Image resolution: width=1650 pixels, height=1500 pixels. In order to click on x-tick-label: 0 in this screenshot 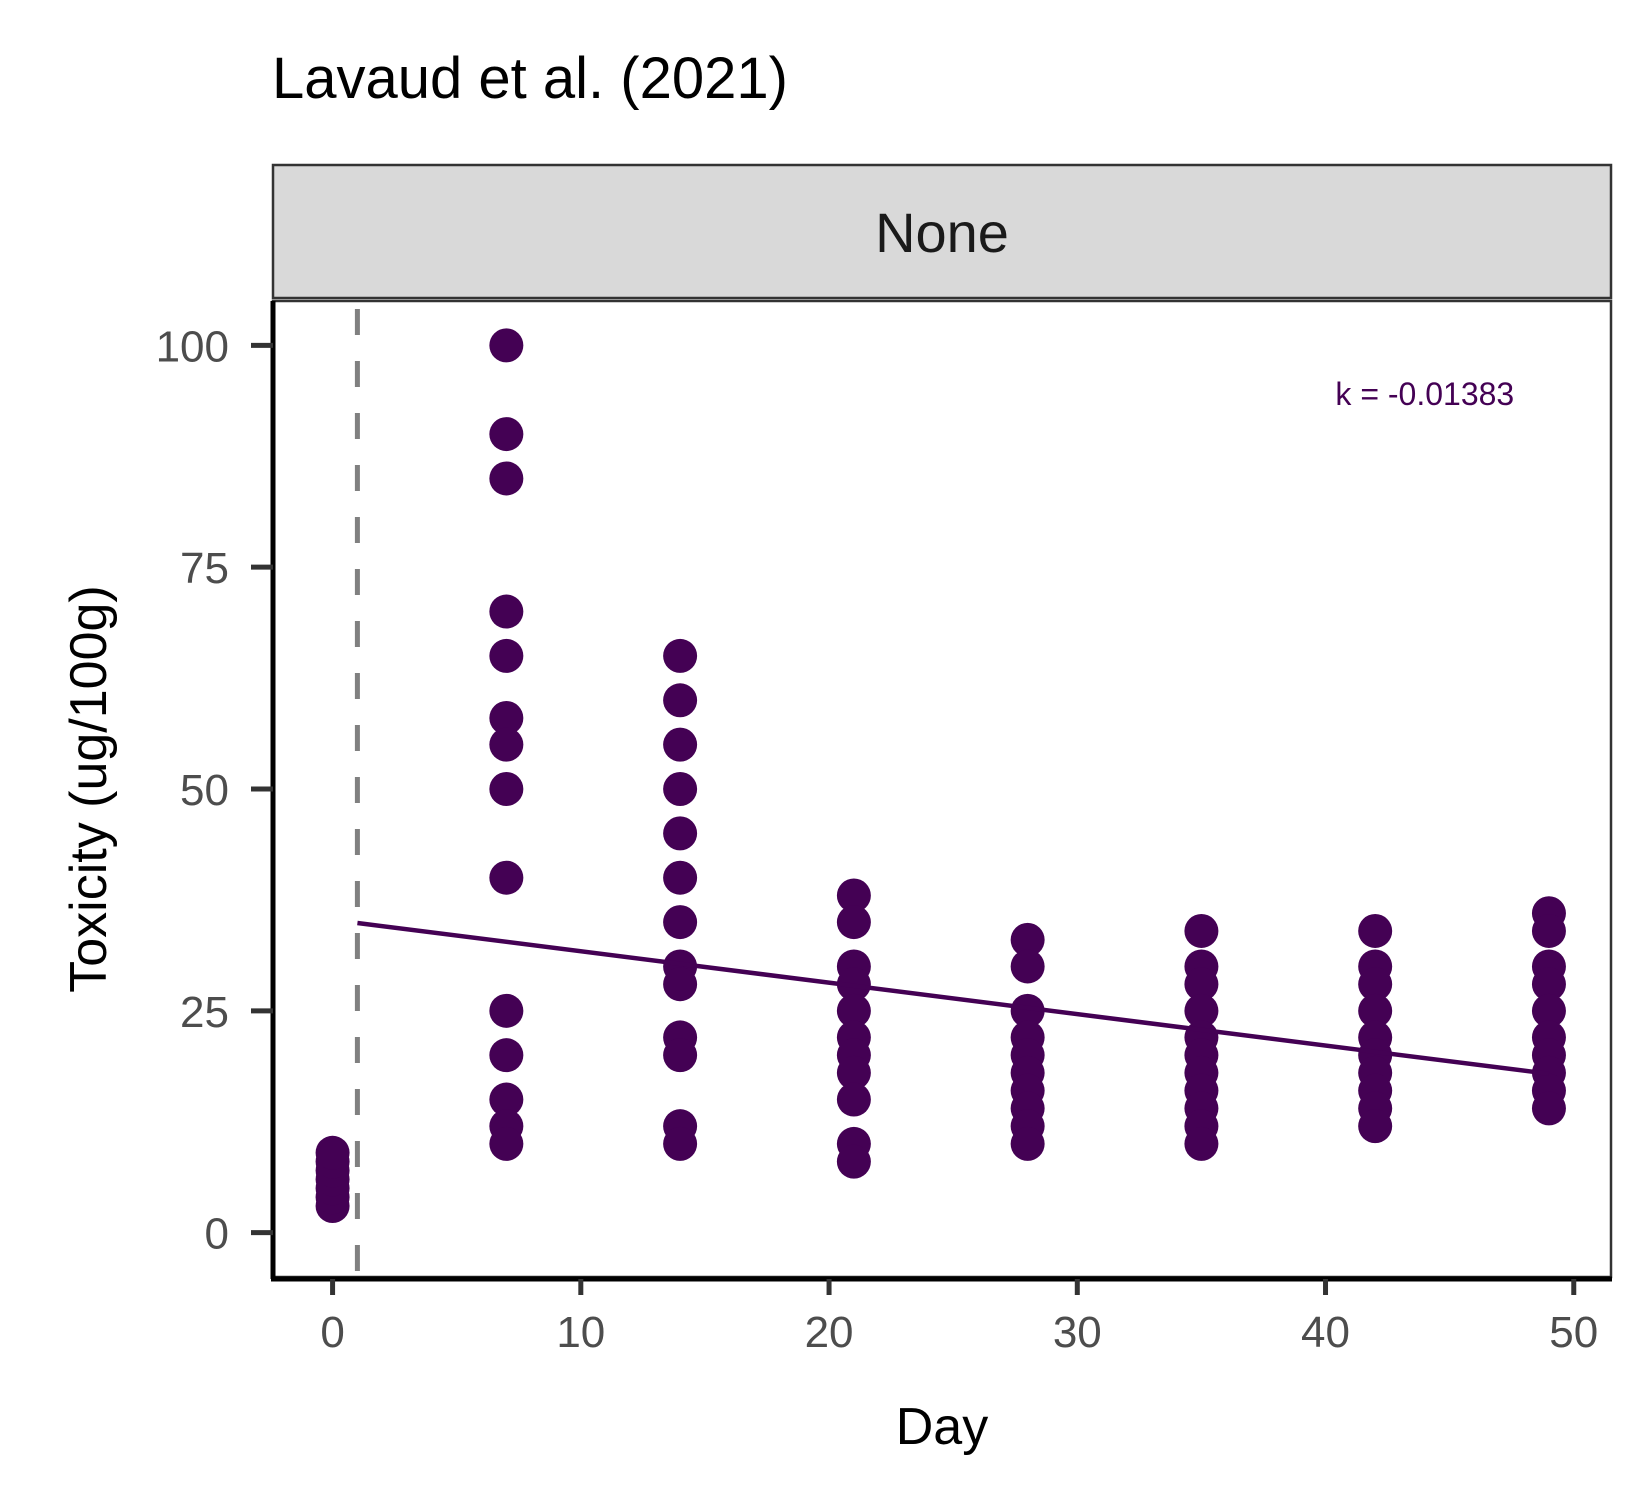, I will do `click(332, 1332)`.